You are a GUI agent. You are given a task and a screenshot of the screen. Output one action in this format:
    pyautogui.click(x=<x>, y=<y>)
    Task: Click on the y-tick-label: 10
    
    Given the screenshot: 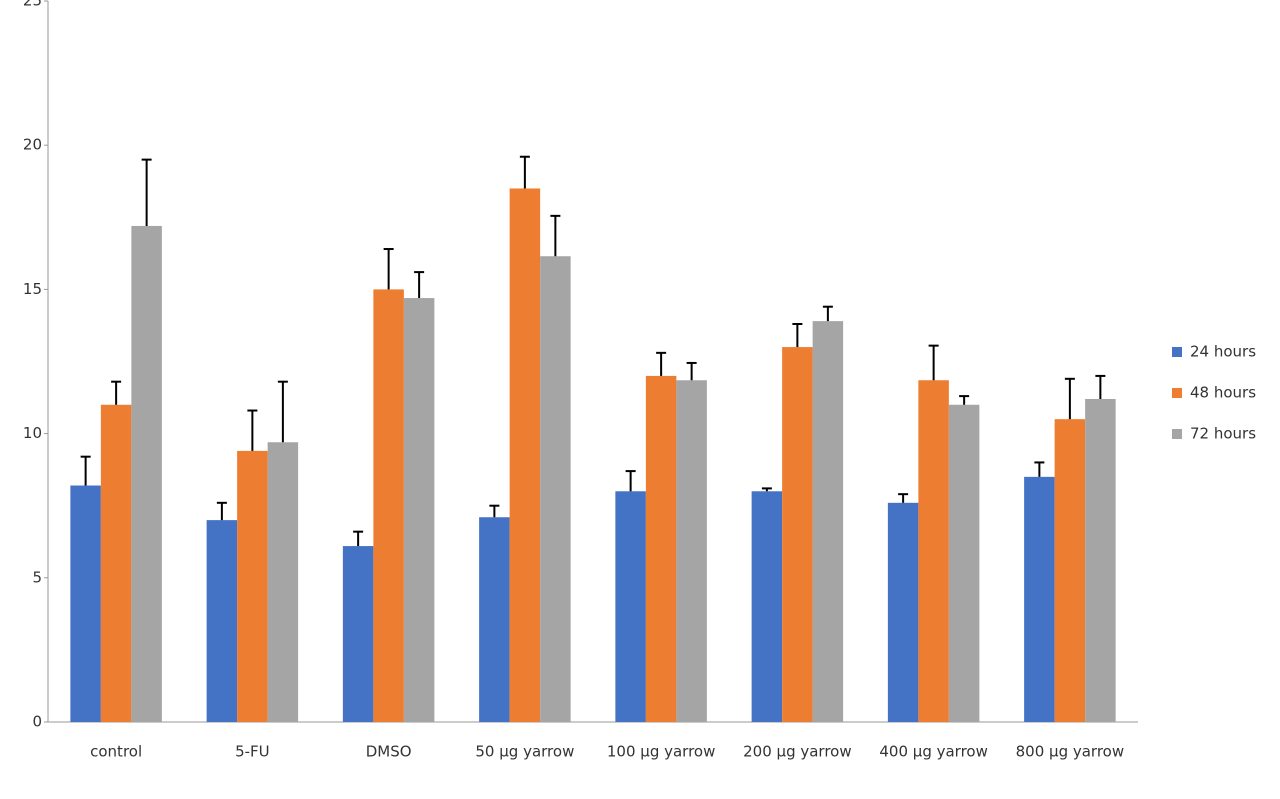 What is the action you would take?
    pyautogui.click(x=32, y=433)
    